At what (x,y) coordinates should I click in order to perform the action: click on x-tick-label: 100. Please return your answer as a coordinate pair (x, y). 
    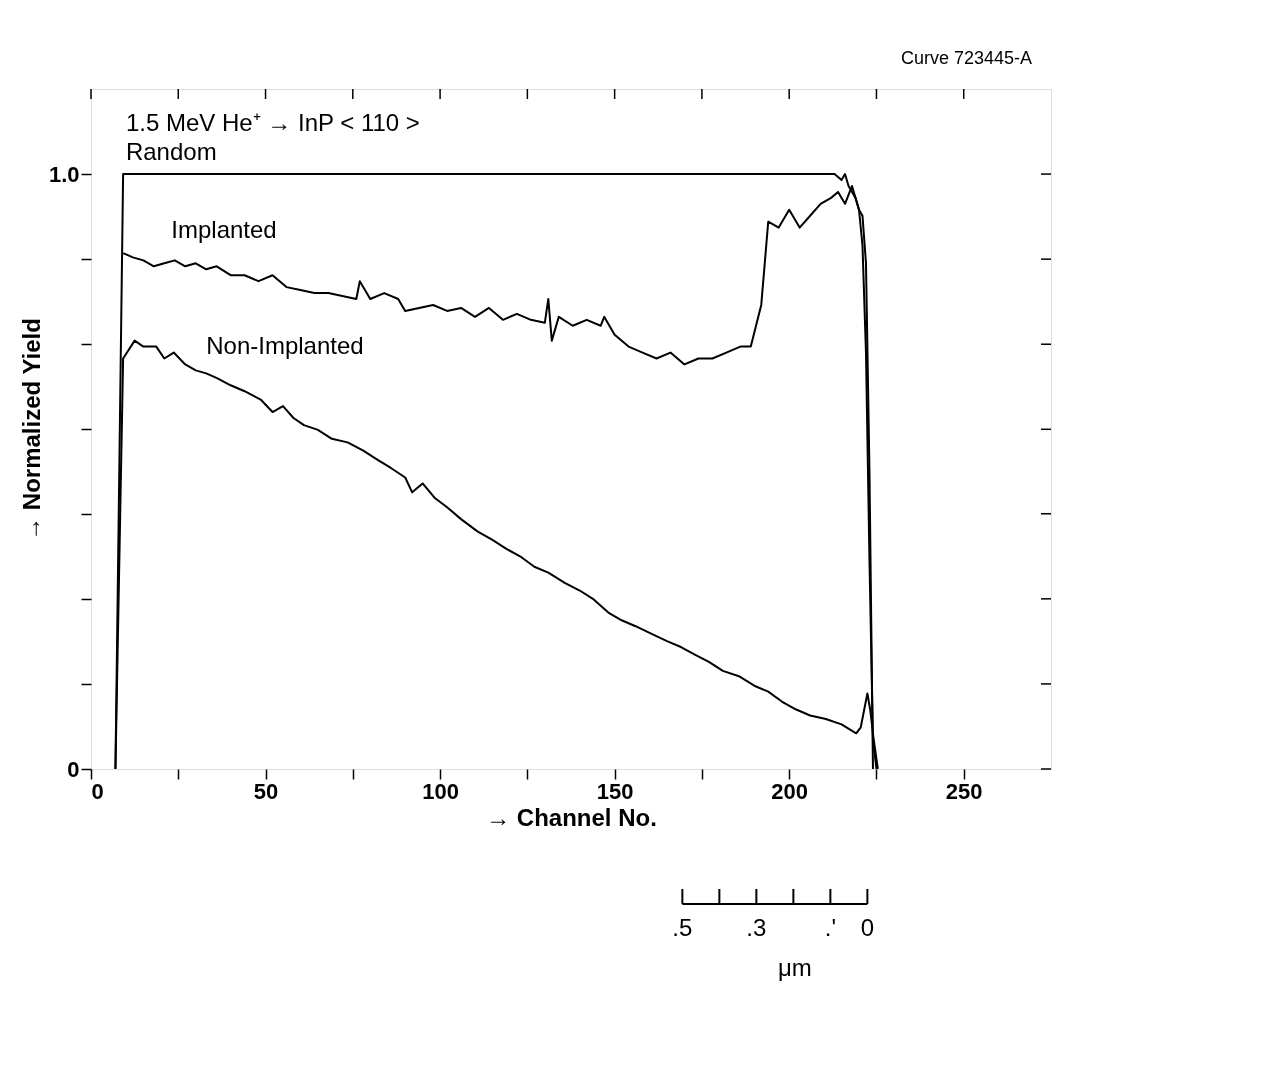
    Looking at the image, I should click on (440, 791).